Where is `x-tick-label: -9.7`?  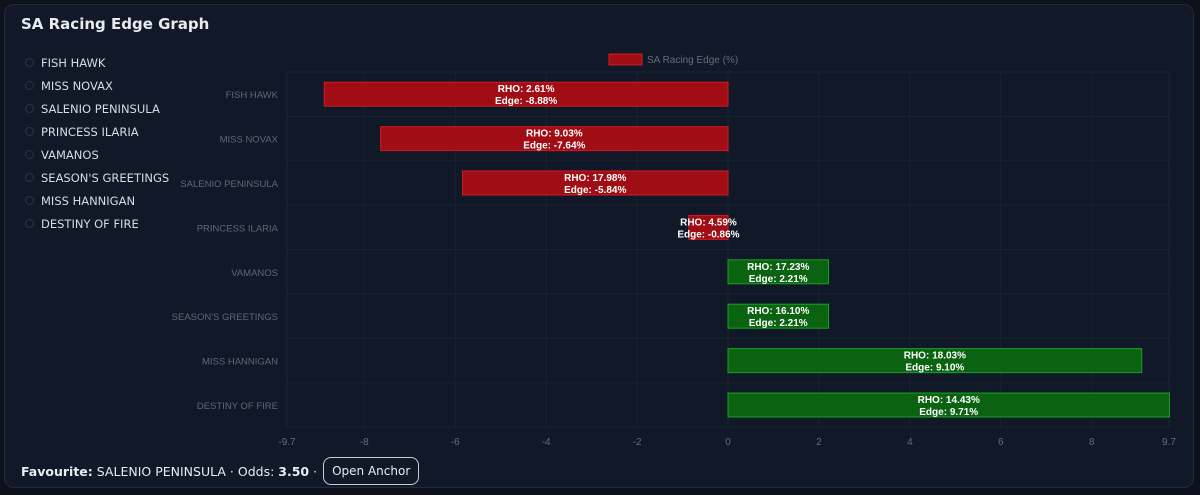
x-tick-label: -9.7 is located at coordinates (287, 442).